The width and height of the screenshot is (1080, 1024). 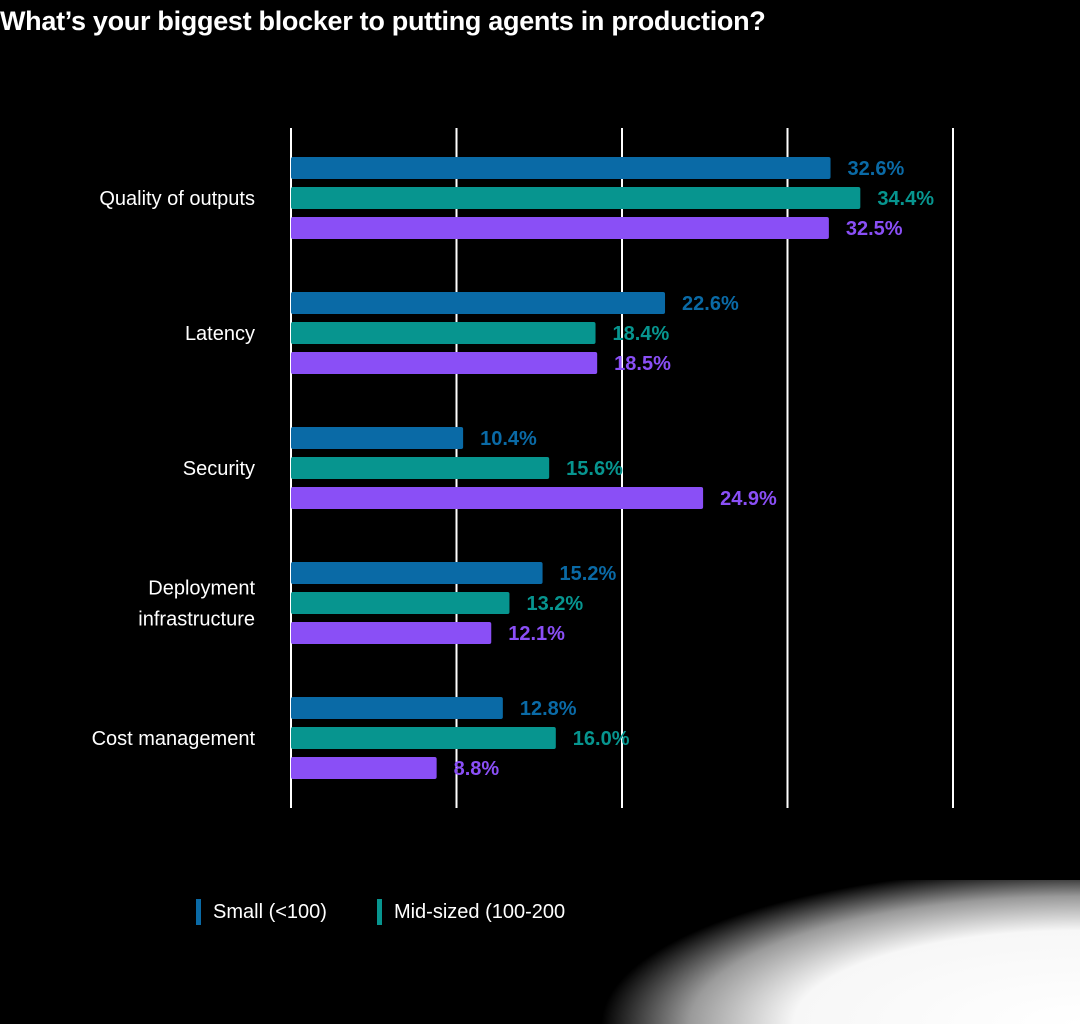 What do you see at coordinates (196, 604) in the screenshot?
I see `category-label: Deployment infrastructure` at bounding box center [196, 604].